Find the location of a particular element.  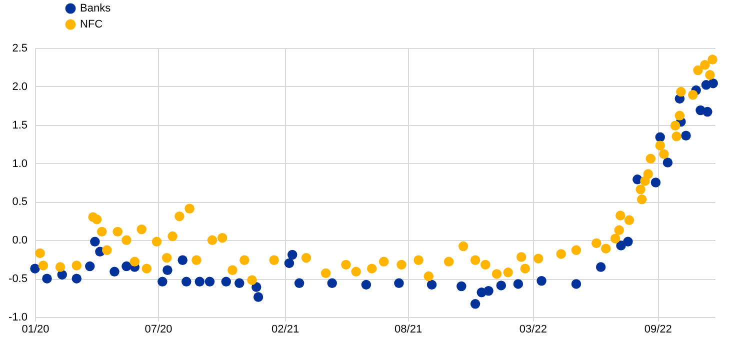

y-tick-label: -0.5 is located at coordinates (18, 279).